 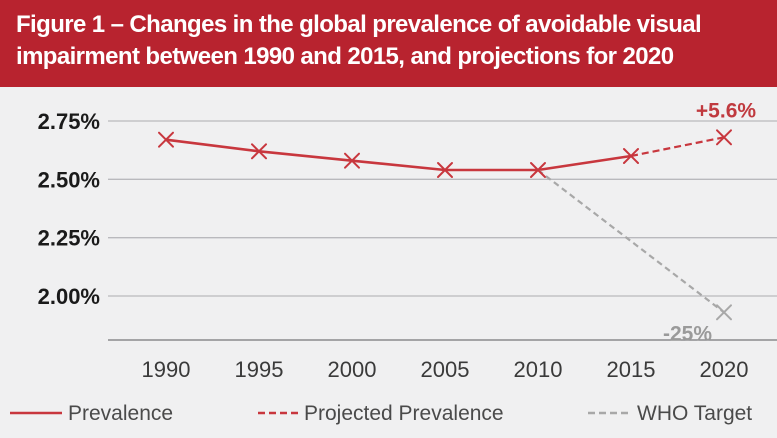 I want to click on x-tick-labels: 1990 1995 2000 2005 2010 2015 2020, so click(x=445, y=369).